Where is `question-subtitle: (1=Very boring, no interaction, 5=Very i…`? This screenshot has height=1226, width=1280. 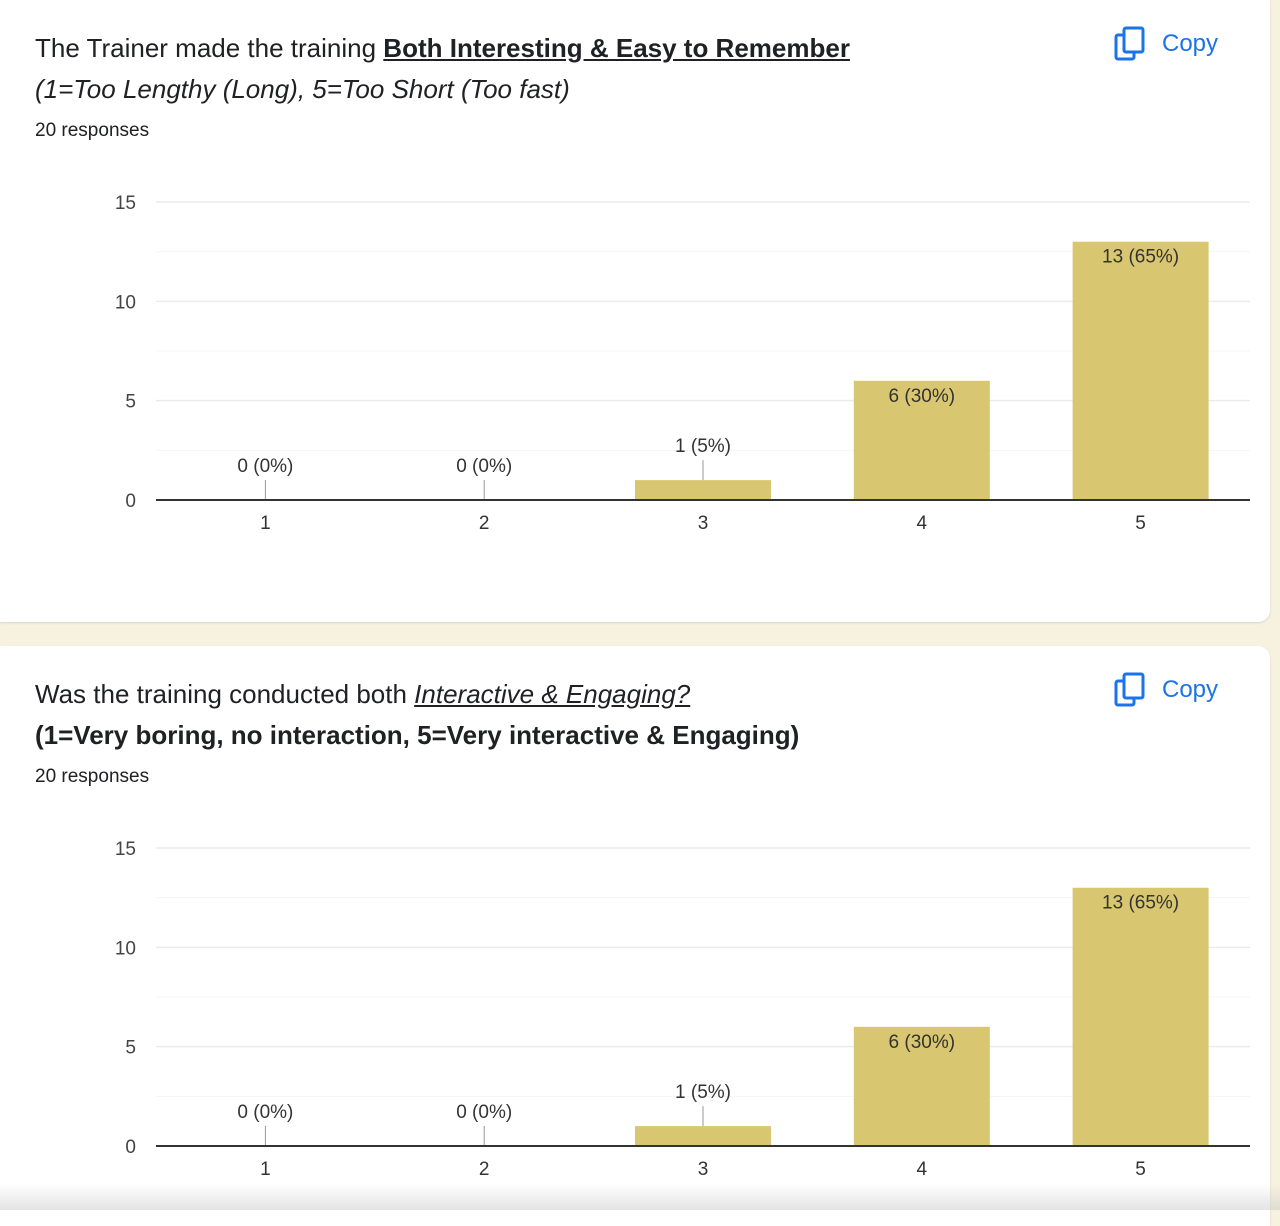
question-subtitle: (1=Very boring, no interaction, 5=Very i… is located at coordinates (417, 735).